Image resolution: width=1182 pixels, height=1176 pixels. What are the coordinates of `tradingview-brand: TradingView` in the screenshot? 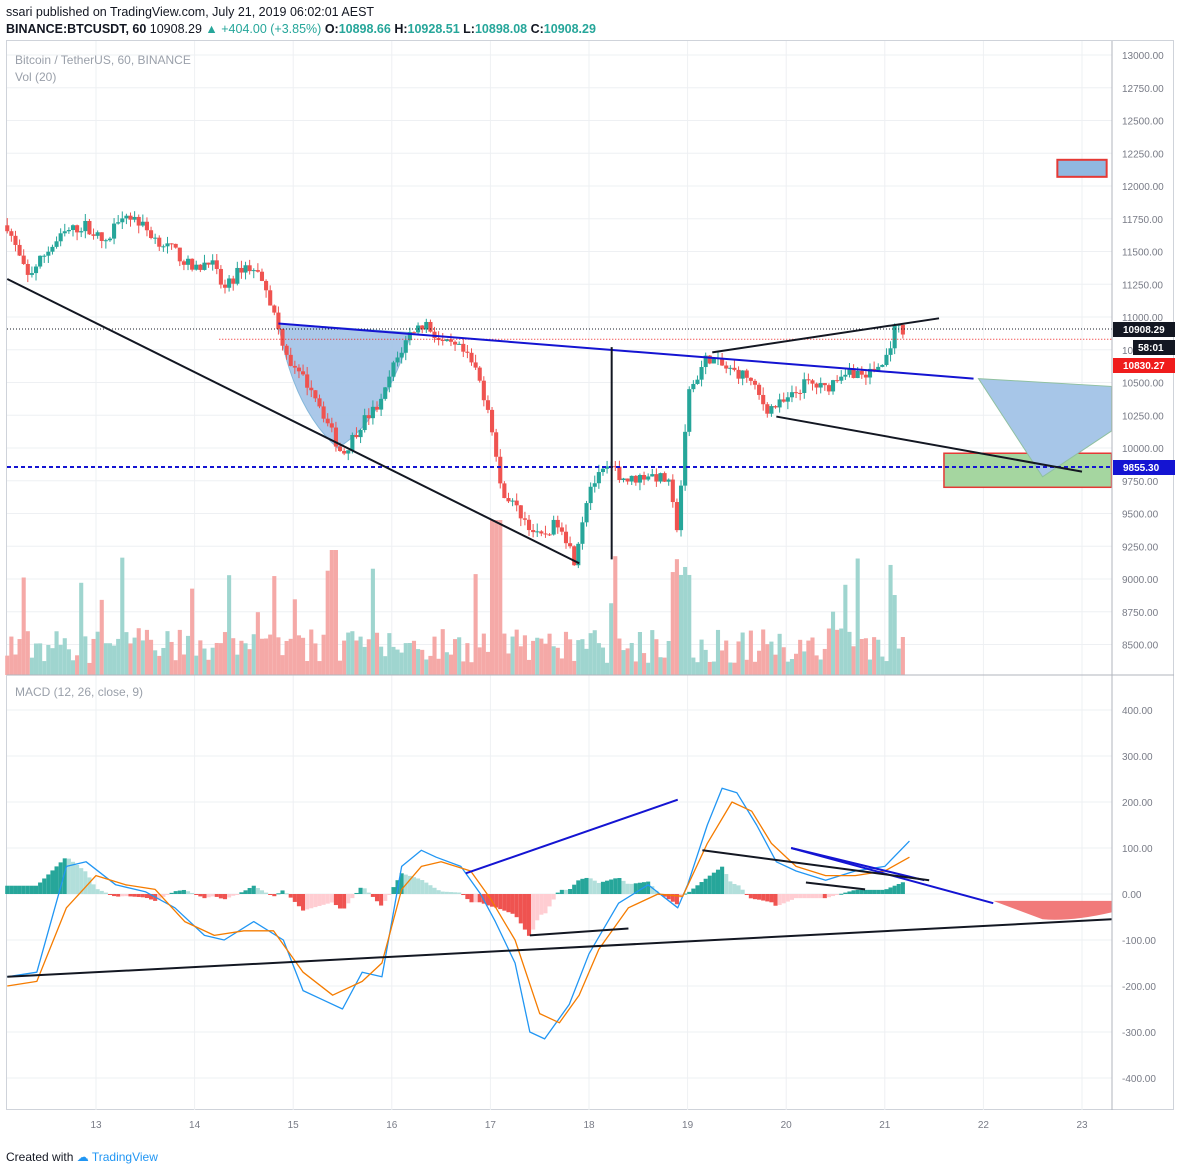 It's located at (124, 1157).